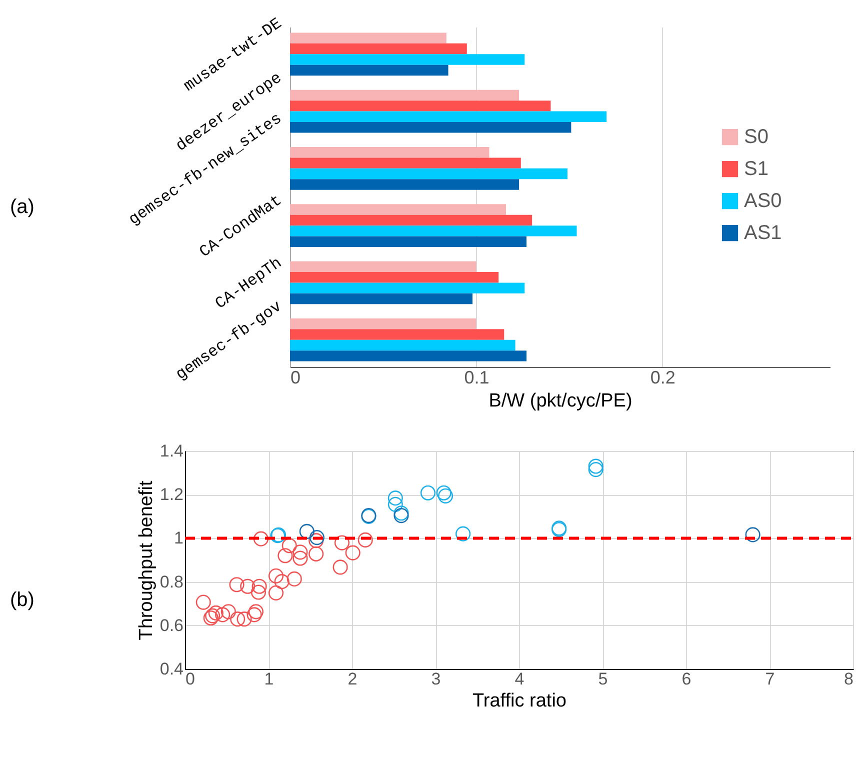 This screenshot has width=857, height=758. What do you see at coordinates (172, 669) in the screenshot?
I see `y-tick-label: 0.4` at bounding box center [172, 669].